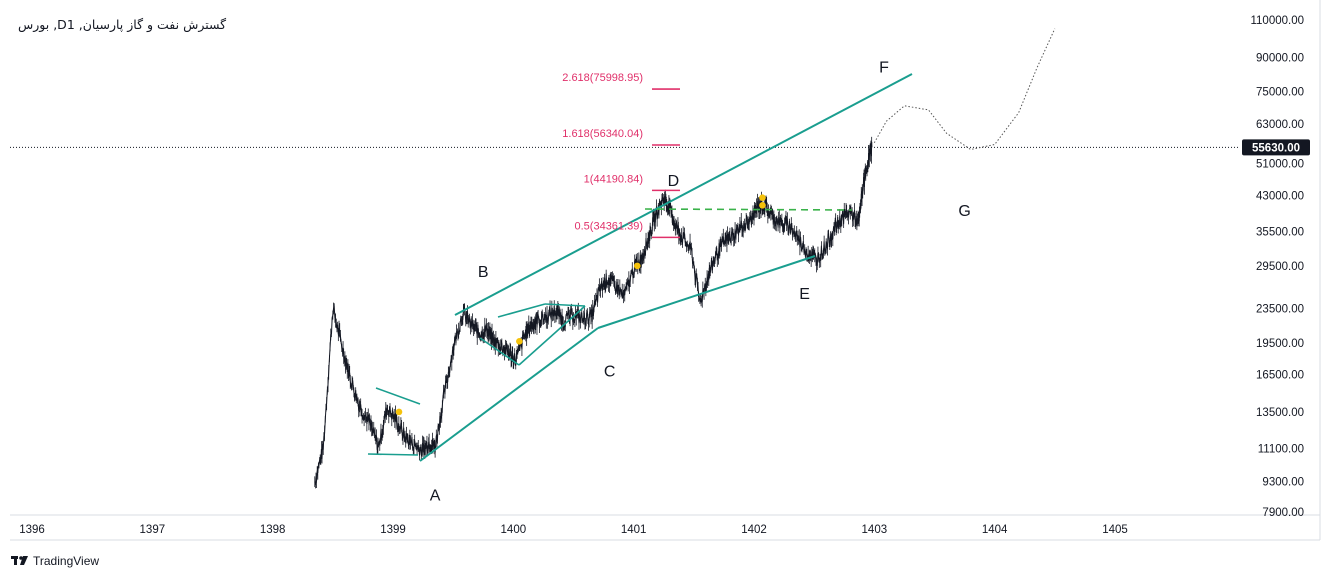  Describe the element at coordinates (706, 292) in the screenshot. I see `trendline-c-e` at that location.